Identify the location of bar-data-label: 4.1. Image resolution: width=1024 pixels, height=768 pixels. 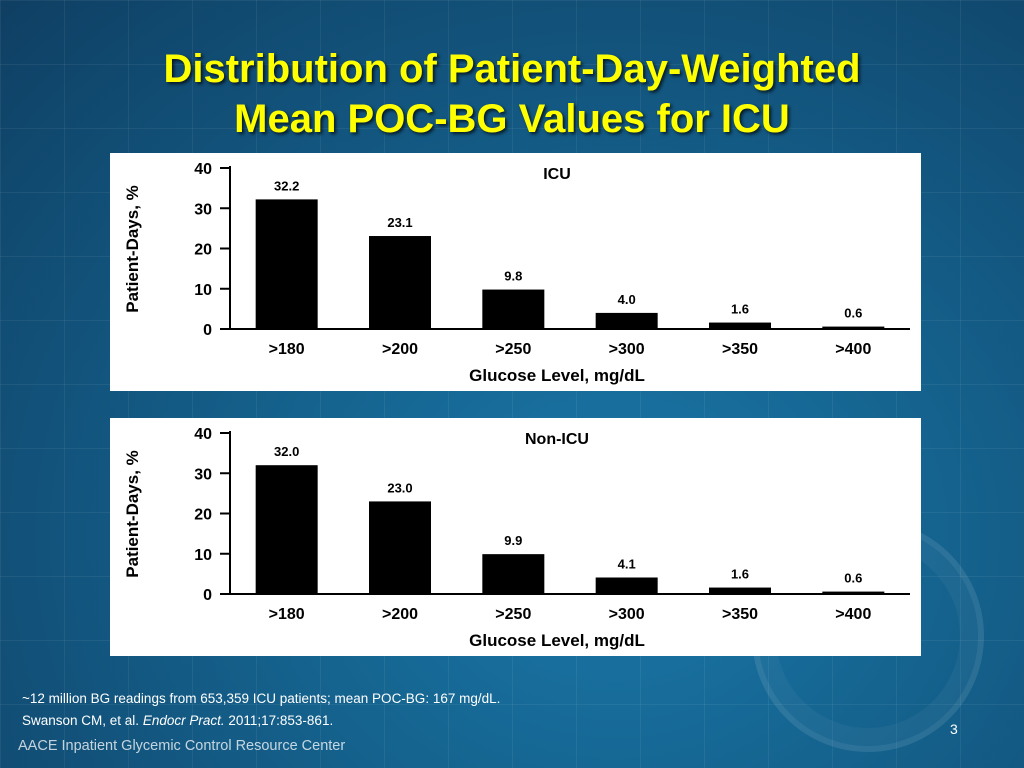
(627, 563).